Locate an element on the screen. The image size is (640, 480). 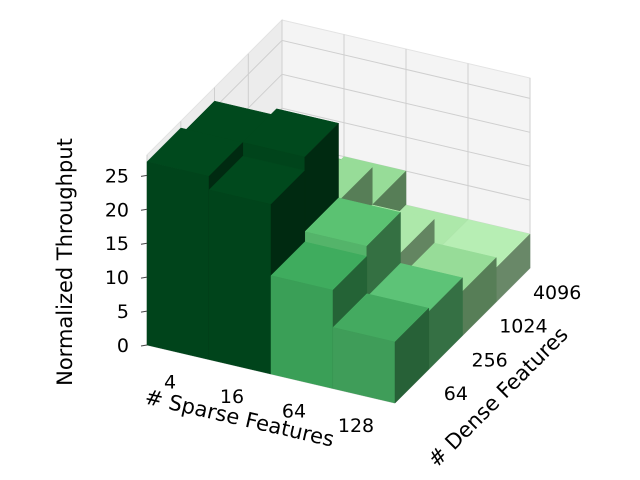
z-tick-label: 25 is located at coordinates (117, 176).